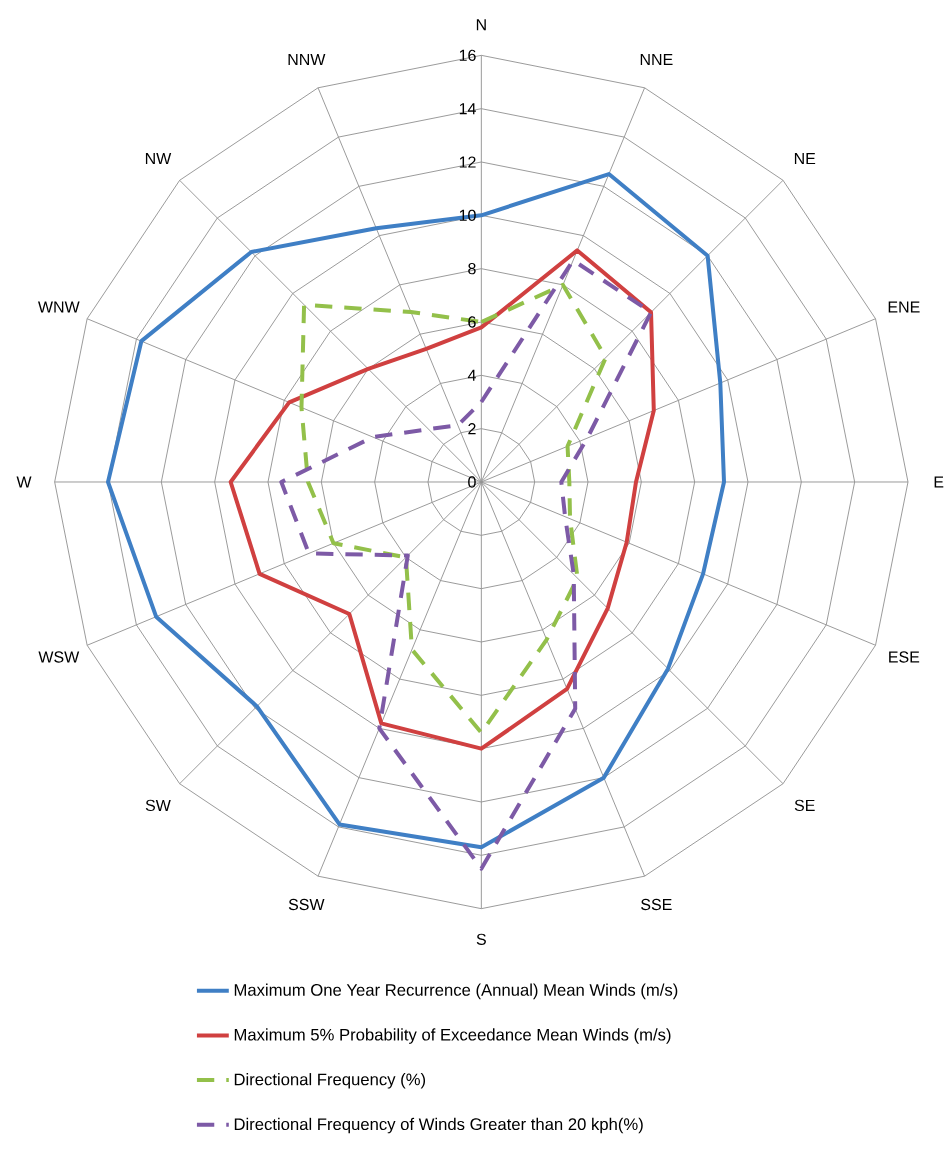  I want to click on y-tick-label: 14, so click(467, 109).